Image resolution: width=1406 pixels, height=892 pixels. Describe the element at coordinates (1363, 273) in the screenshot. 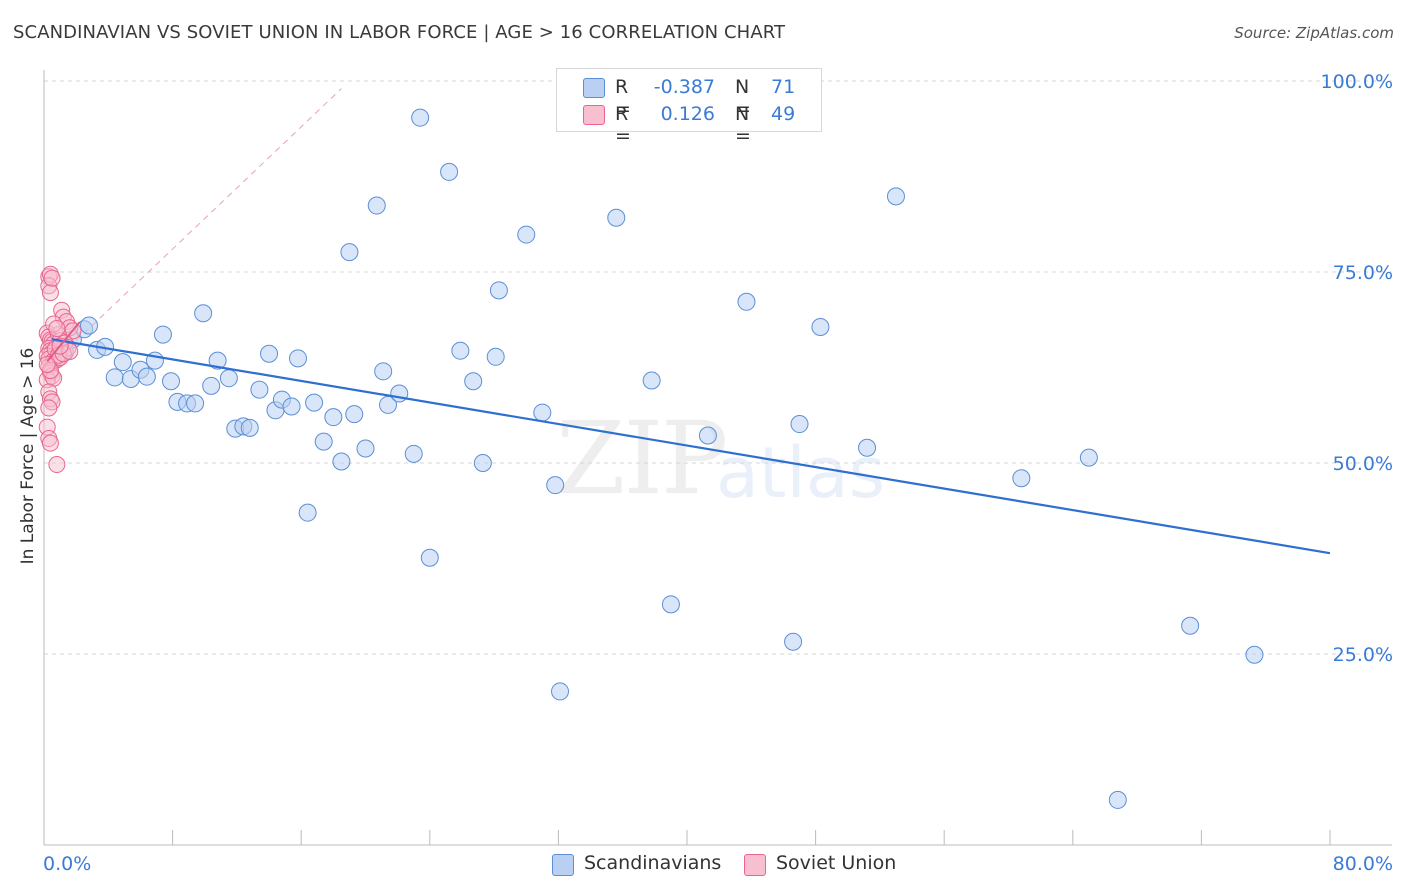

I see `y-tick-label: 75.0%` at that location.